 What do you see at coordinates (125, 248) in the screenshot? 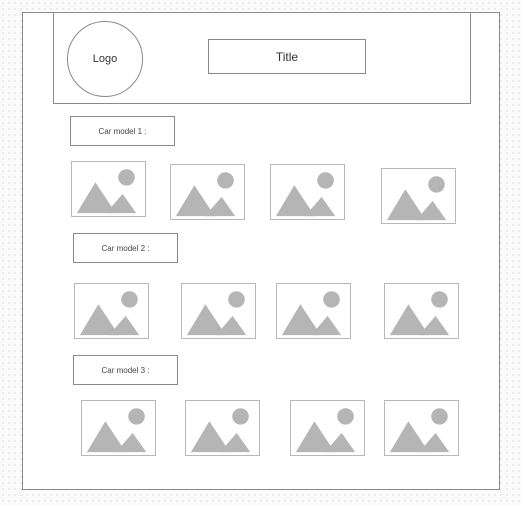
I see `section-2-label: Car model 2 :` at bounding box center [125, 248].